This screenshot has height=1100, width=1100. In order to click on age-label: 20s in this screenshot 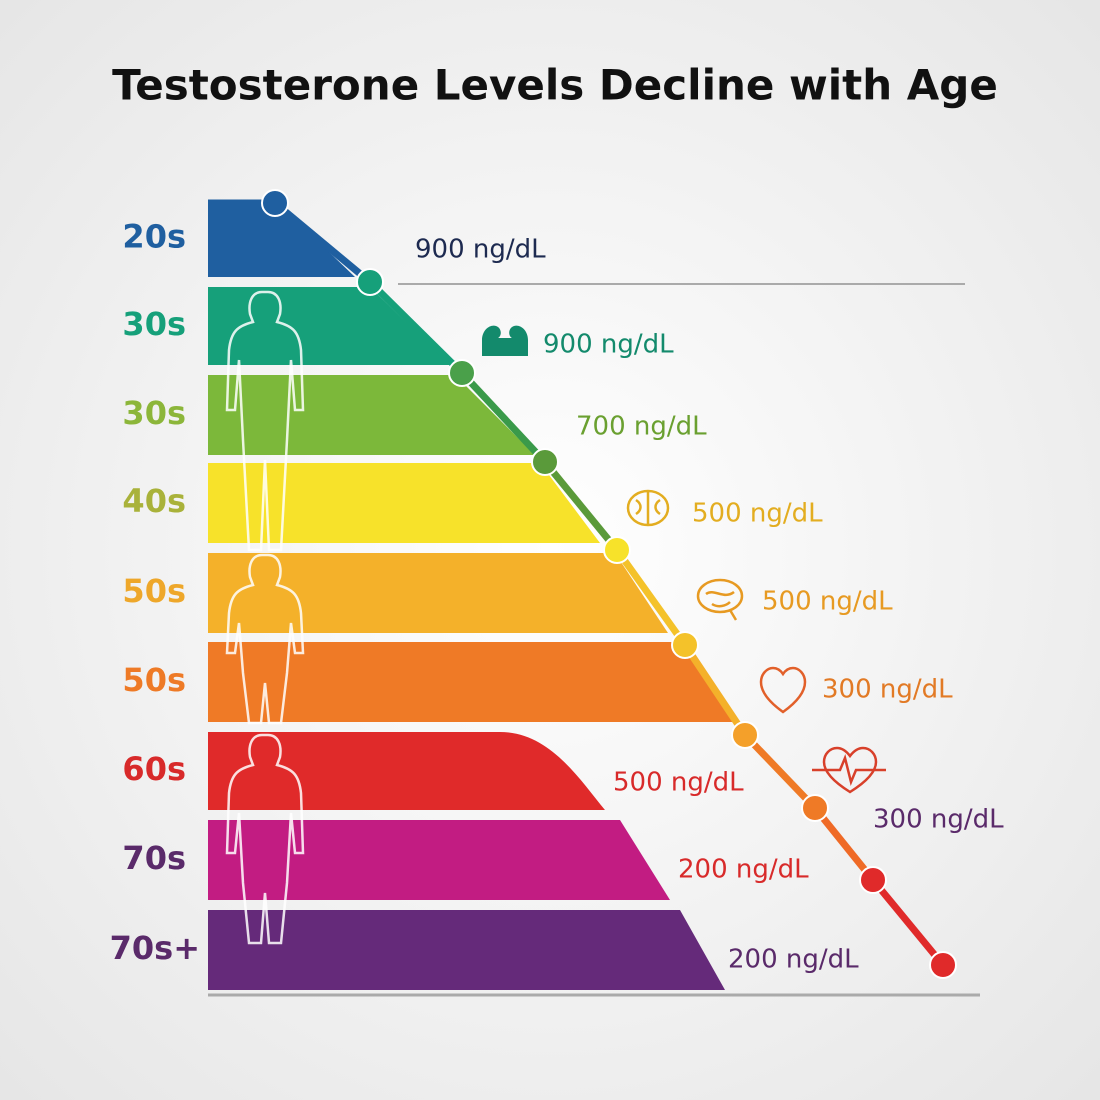, I will do `click(154, 237)`.